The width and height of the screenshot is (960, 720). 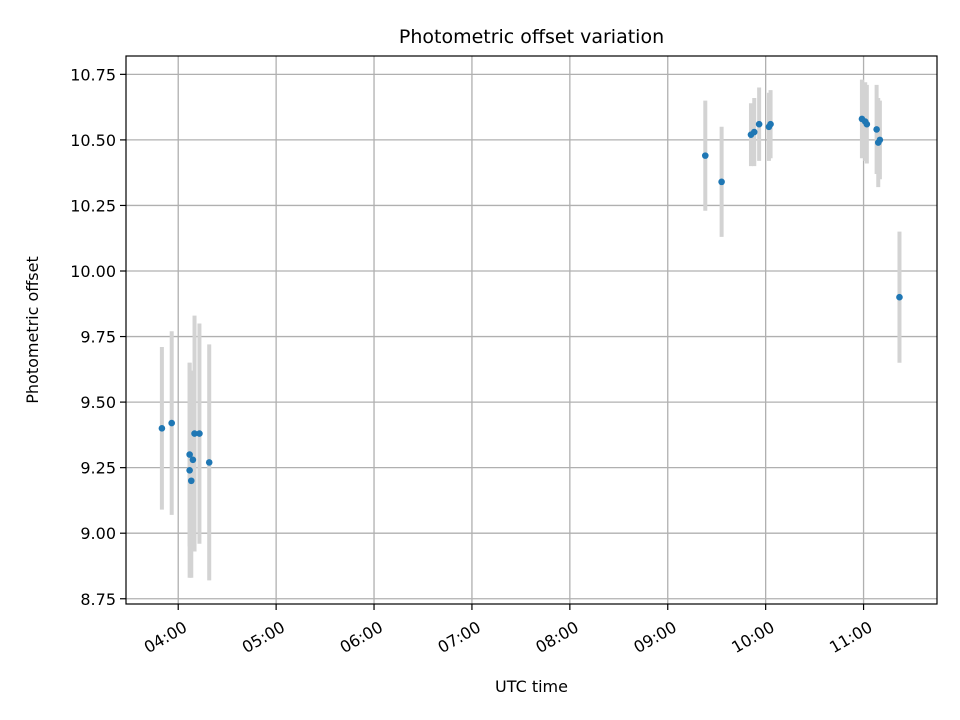 I want to click on x-tick-label: 10:00, so click(x=752, y=637).